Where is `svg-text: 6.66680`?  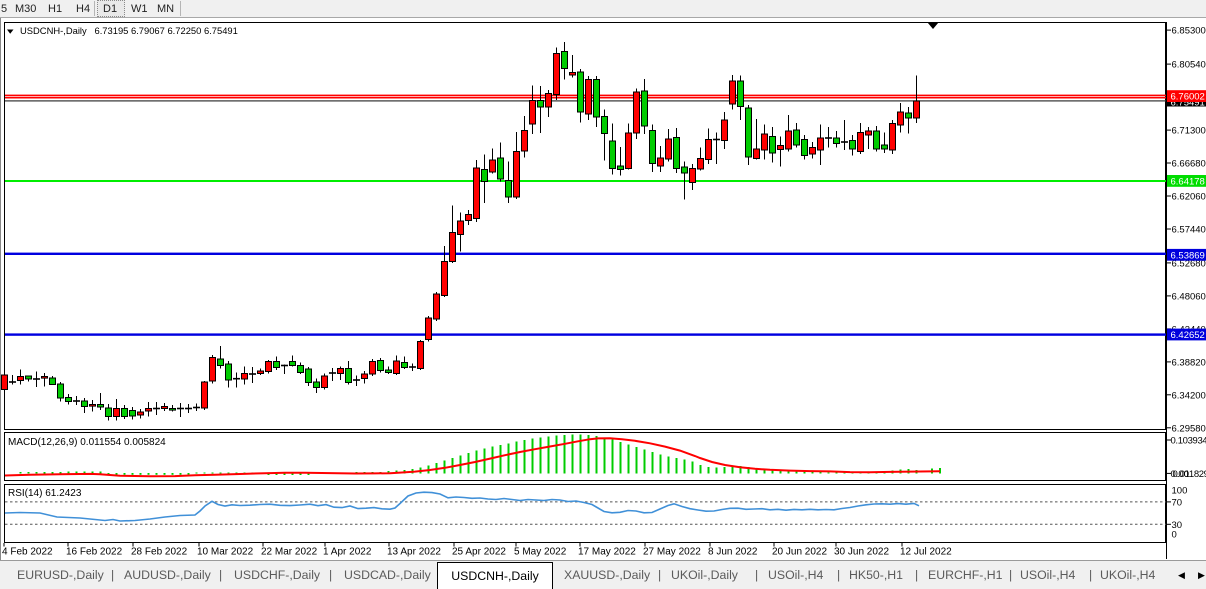
svg-text: 6.66680 is located at coordinates (1189, 164).